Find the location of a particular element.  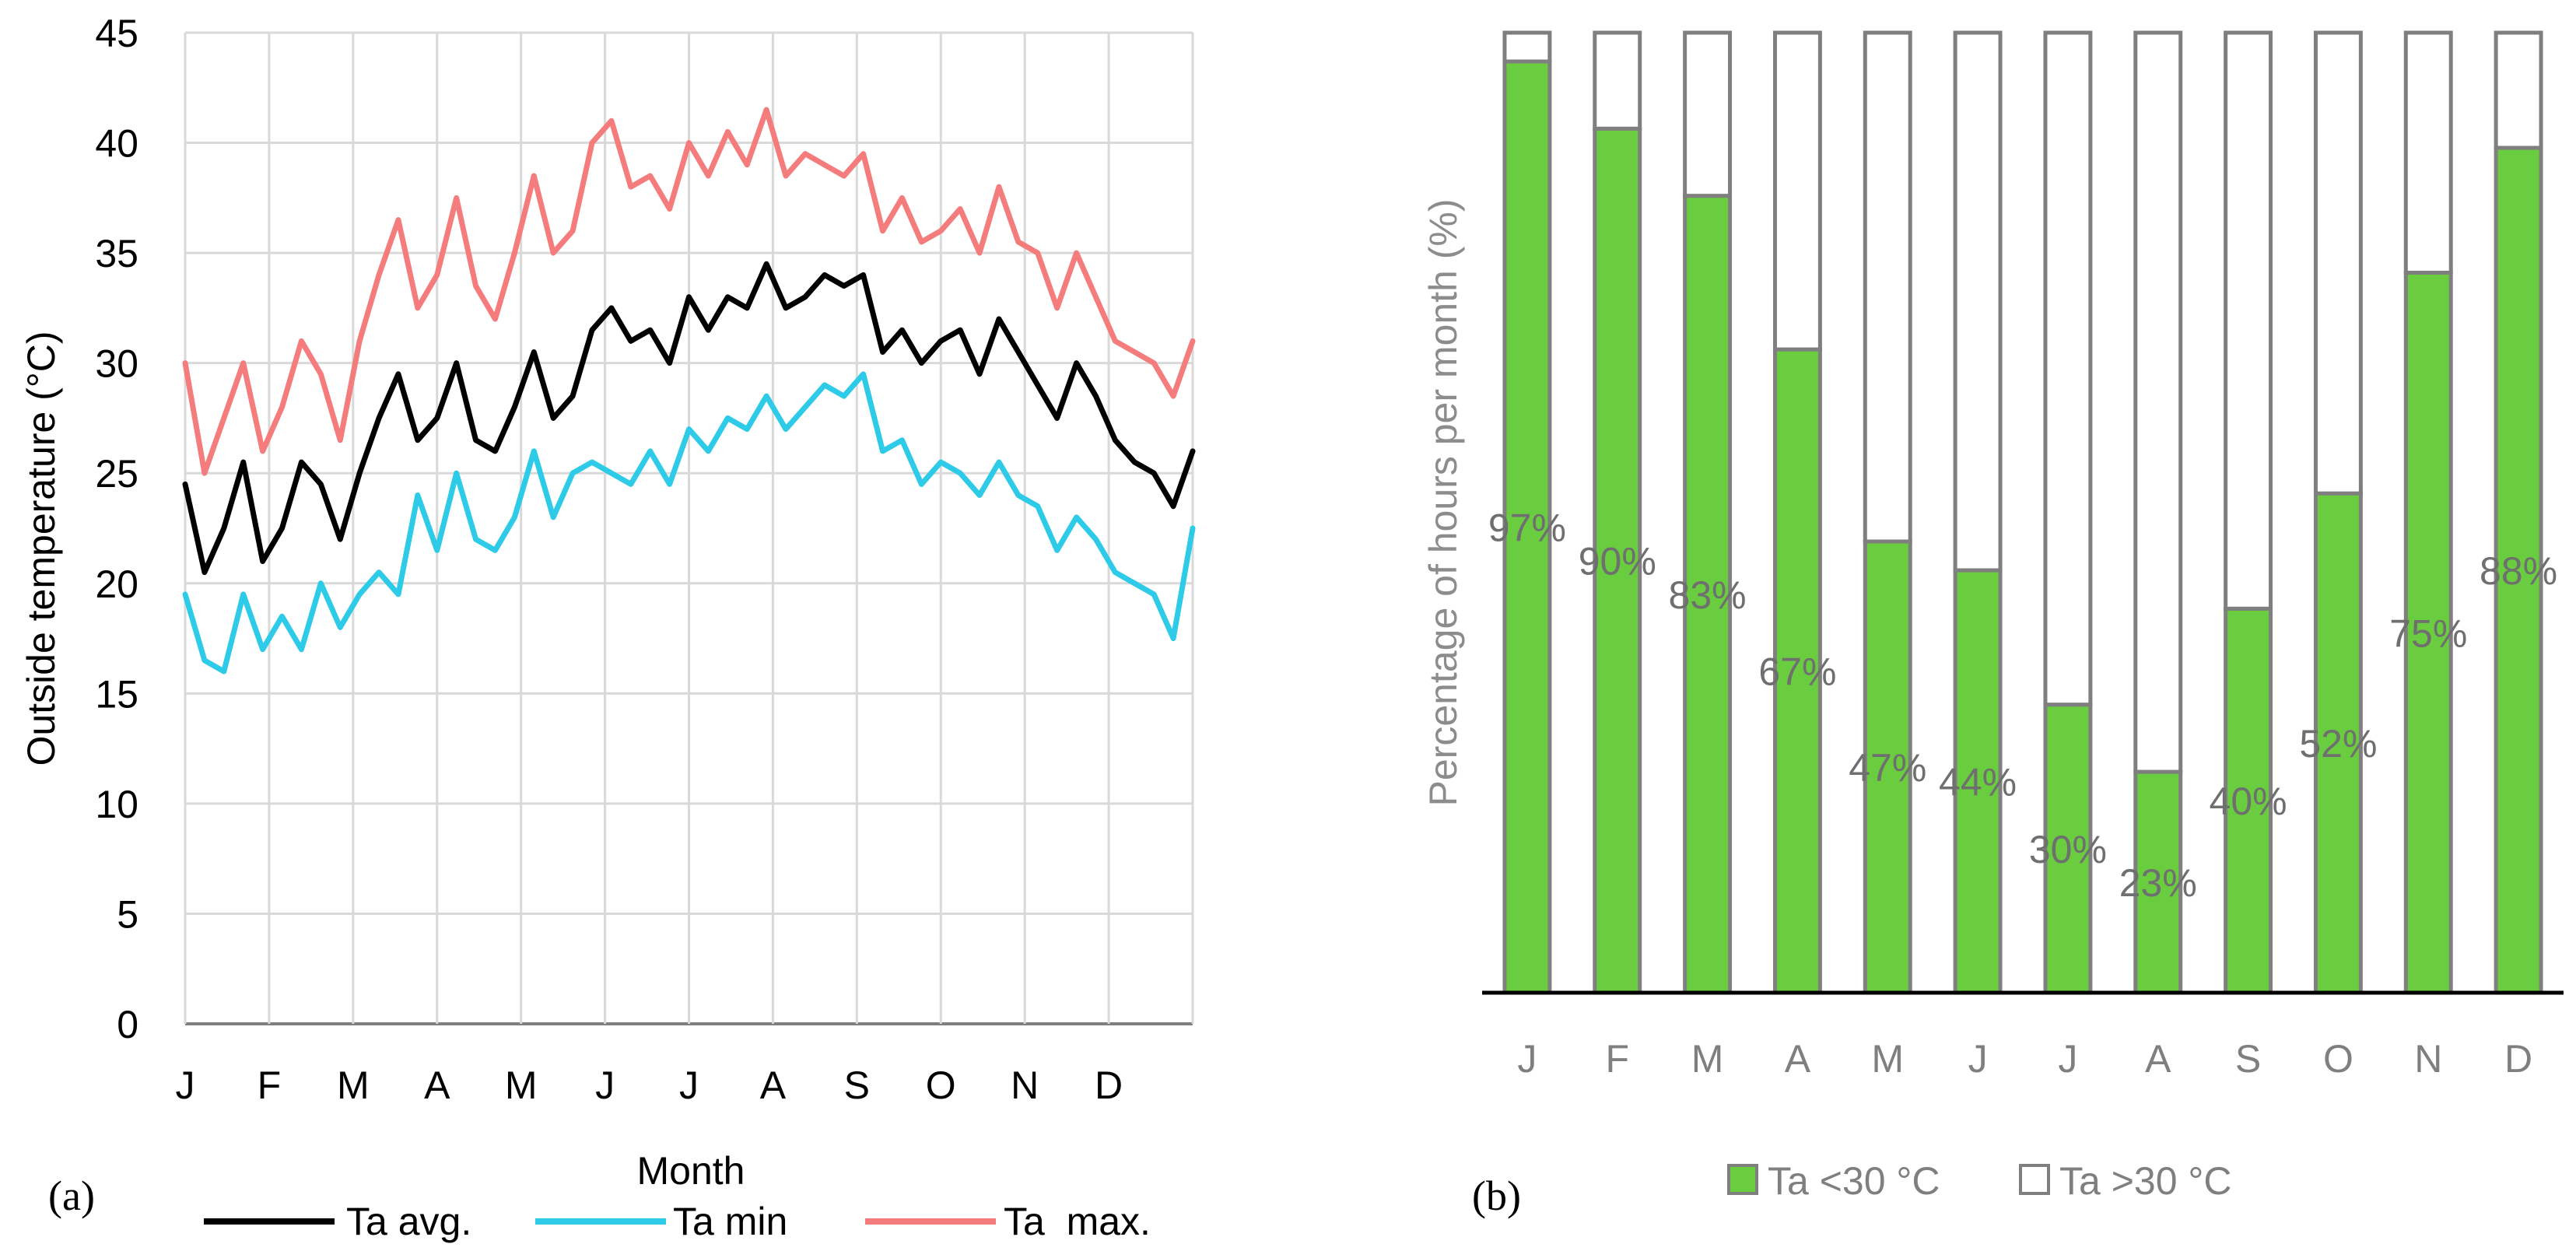

data-label-below-30: 23% is located at coordinates (2158, 883).